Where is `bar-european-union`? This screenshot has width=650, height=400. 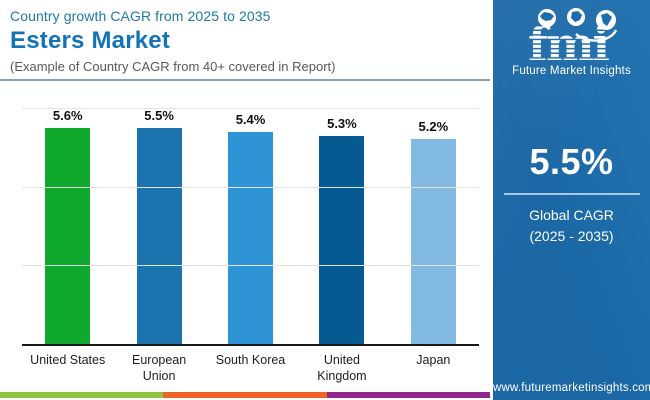
bar-european-union is located at coordinates (159, 236).